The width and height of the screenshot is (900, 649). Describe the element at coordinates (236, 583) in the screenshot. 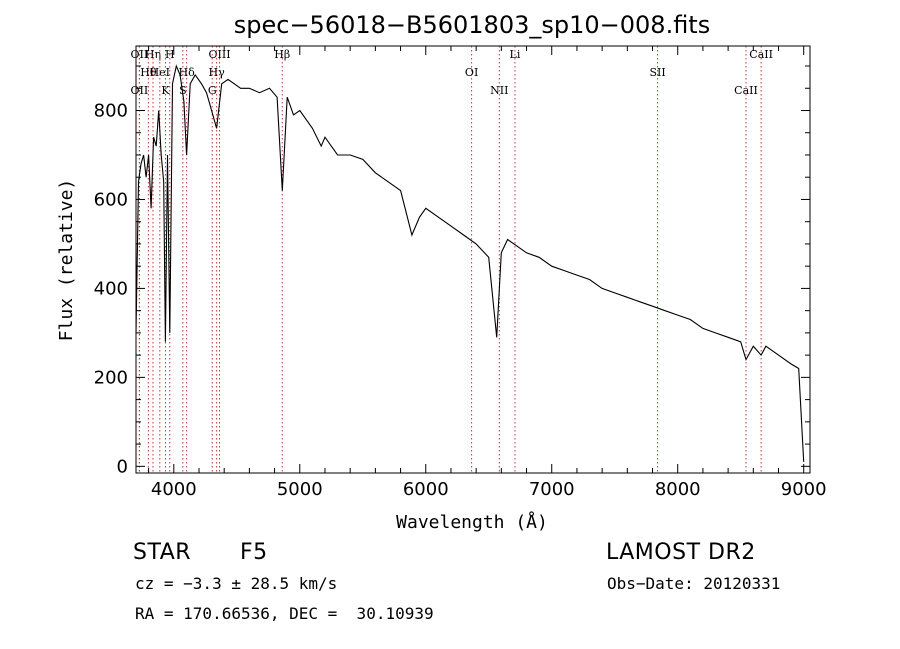

I see `redshift-velocity: cz = −3.3 ± 28.5 km/s` at that location.